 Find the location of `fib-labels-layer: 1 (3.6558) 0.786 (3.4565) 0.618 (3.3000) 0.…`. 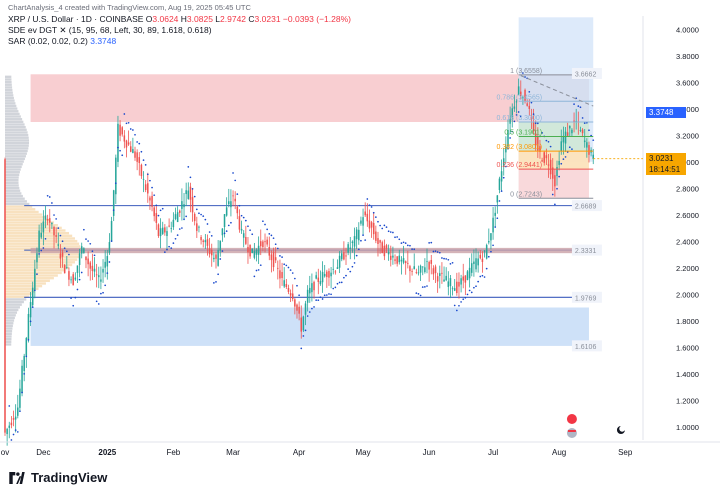

fib-labels-layer: 1 (3.6558) 0.786 (3.4565) 0.618 (3.3000) 0.… is located at coordinates (545, 133).